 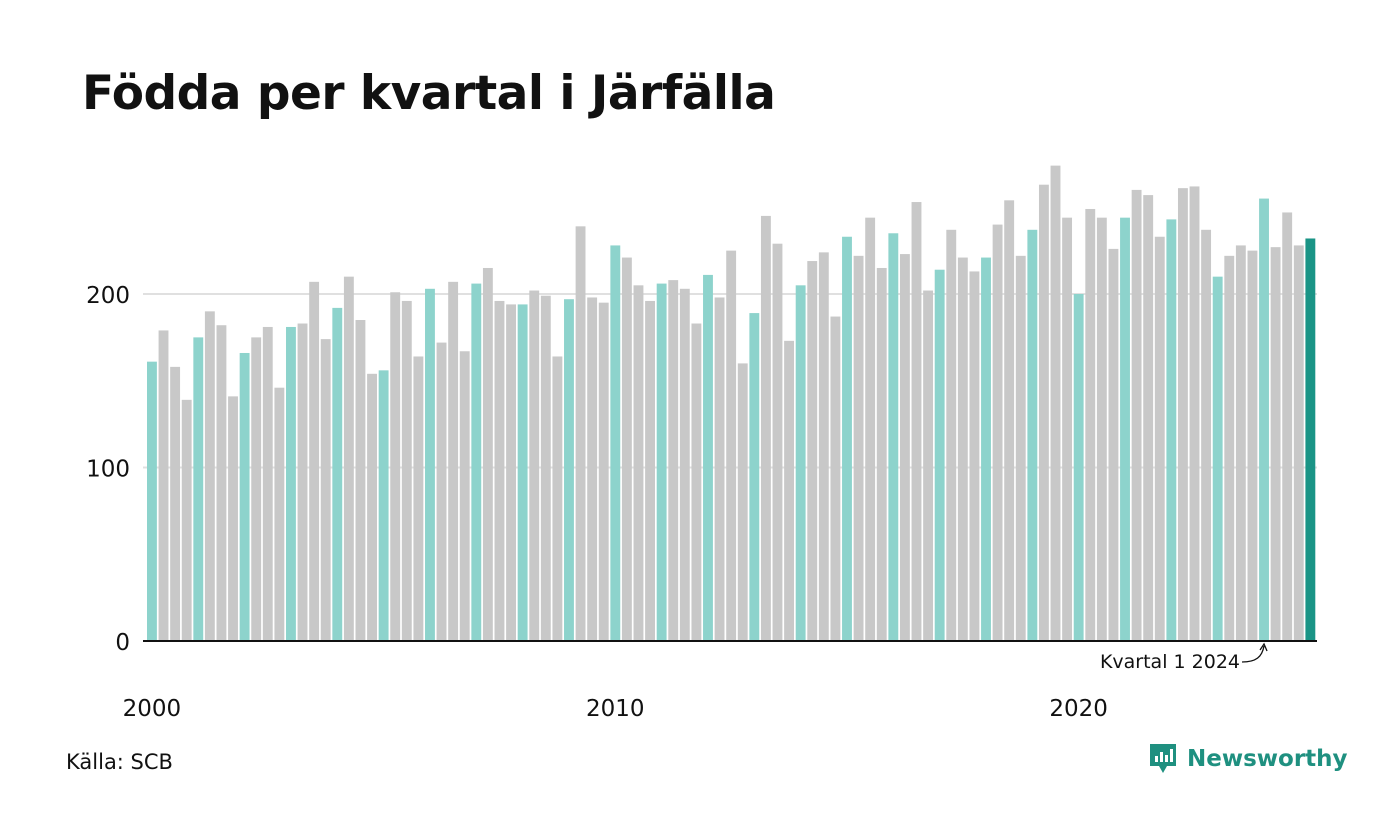 I want to click on y-tick-label: 100, so click(x=108, y=470).